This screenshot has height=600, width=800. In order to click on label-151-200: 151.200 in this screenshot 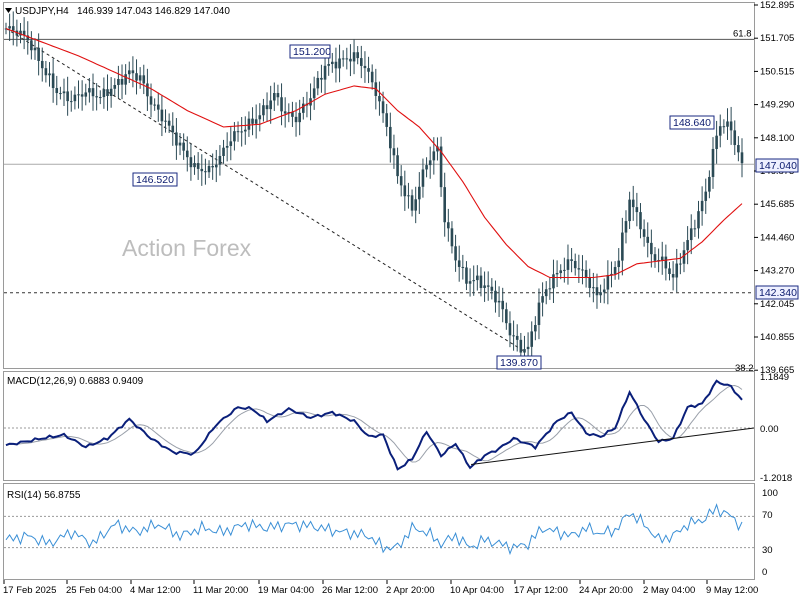, I will do `click(312, 52)`.